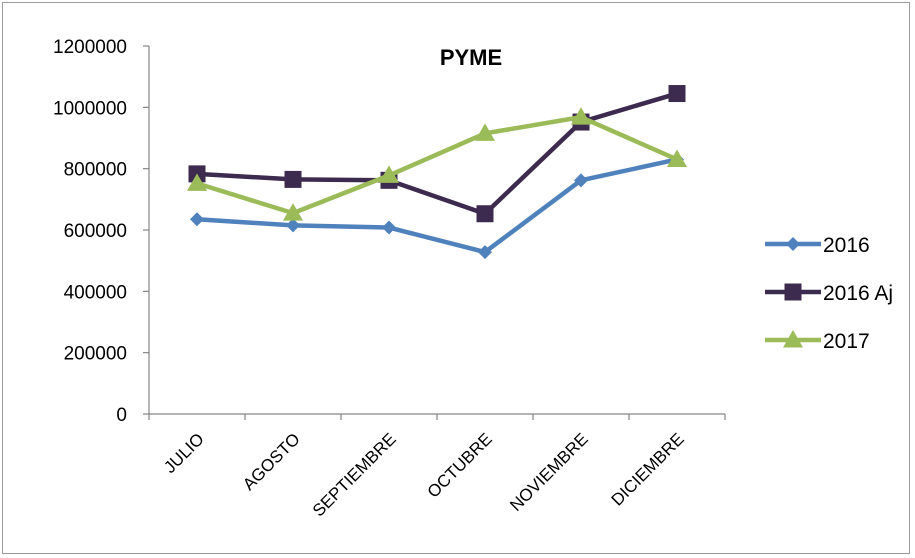 Image resolution: width=915 pixels, height=558 pixels. I want to click on legend-label: 2016, so click(846, 245).